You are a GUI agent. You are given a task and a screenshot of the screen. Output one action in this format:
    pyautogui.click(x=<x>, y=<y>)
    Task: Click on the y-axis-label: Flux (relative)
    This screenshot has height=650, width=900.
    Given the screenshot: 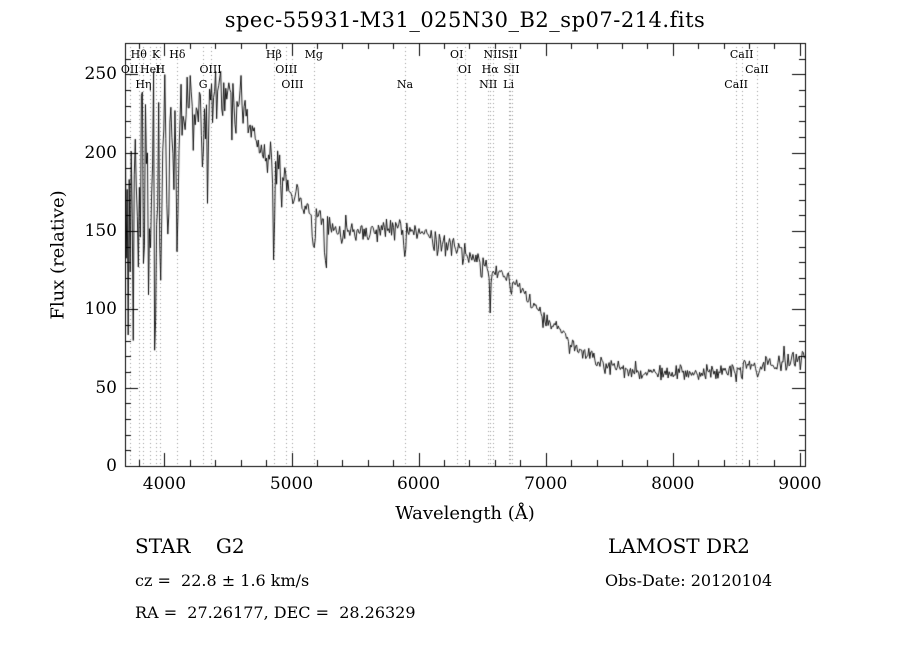 What is the action you would take?
    pyautogui.click(x=58, y=255)
    